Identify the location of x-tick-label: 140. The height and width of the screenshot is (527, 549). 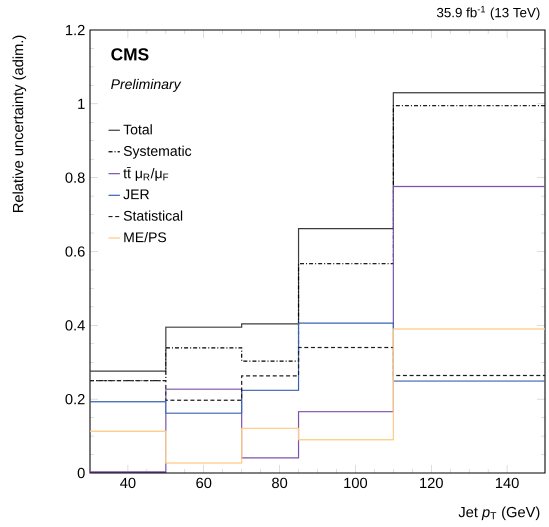
(507, 483).